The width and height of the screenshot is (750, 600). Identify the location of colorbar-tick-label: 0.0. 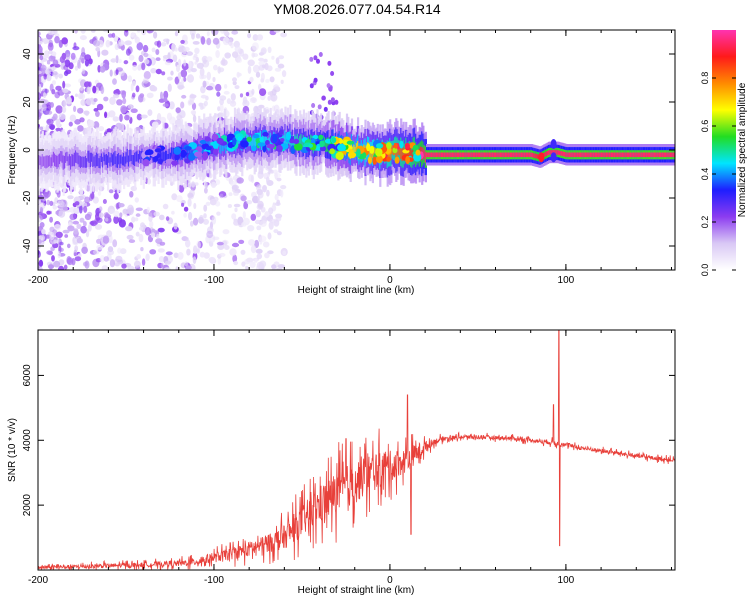
(705, 270).